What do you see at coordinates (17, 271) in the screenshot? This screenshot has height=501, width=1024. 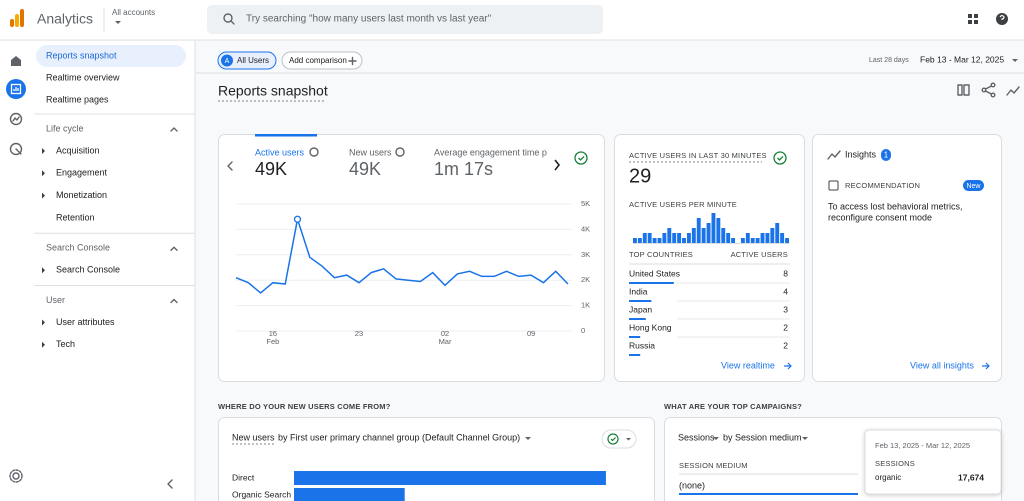 I see `nav-rail` at bounding box center [17, 271].